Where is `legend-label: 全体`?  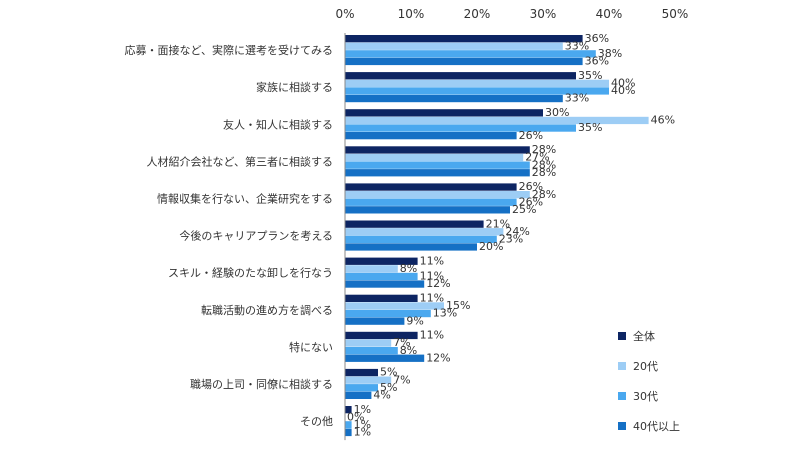
legend-label: 全体 is located at coordinates (644, 336).